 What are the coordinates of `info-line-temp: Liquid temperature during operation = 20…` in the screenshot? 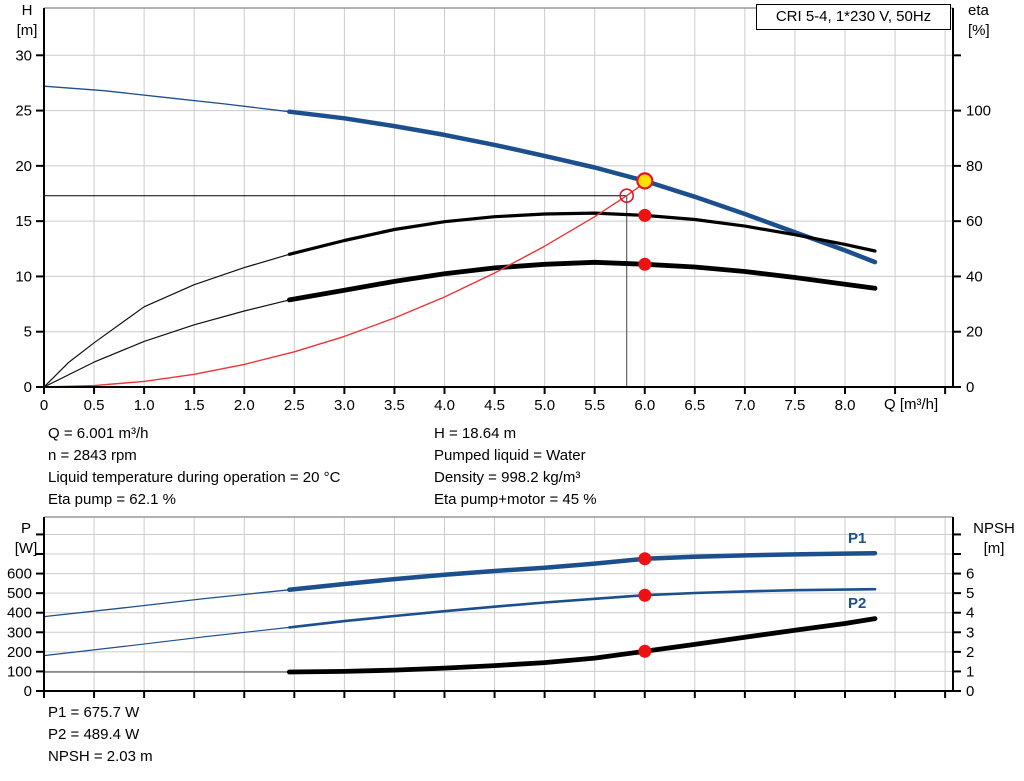 It's located at (194, 477).